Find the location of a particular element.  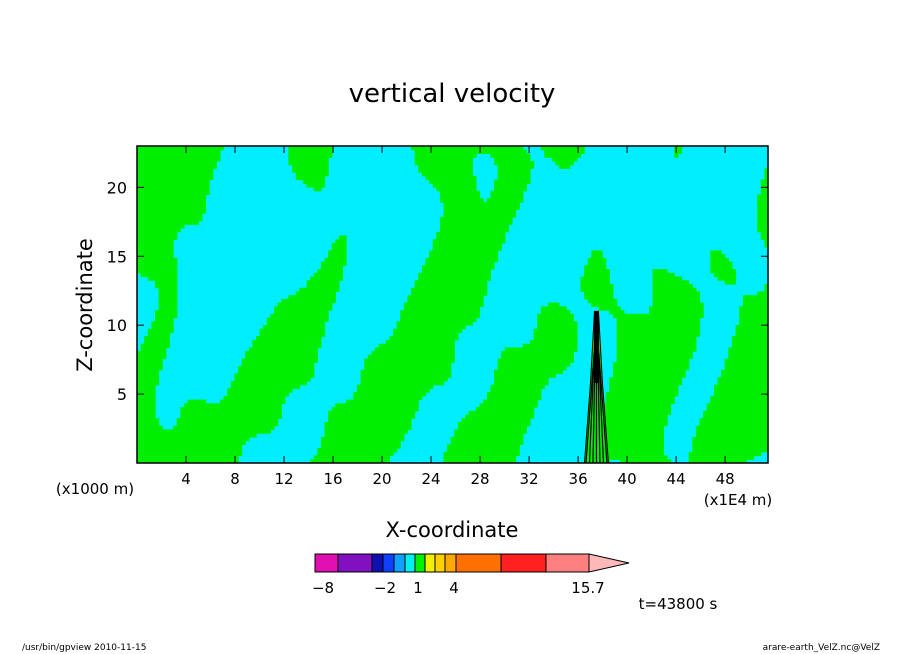

x-tick-label: 40 is located at coordinates (627, 479).